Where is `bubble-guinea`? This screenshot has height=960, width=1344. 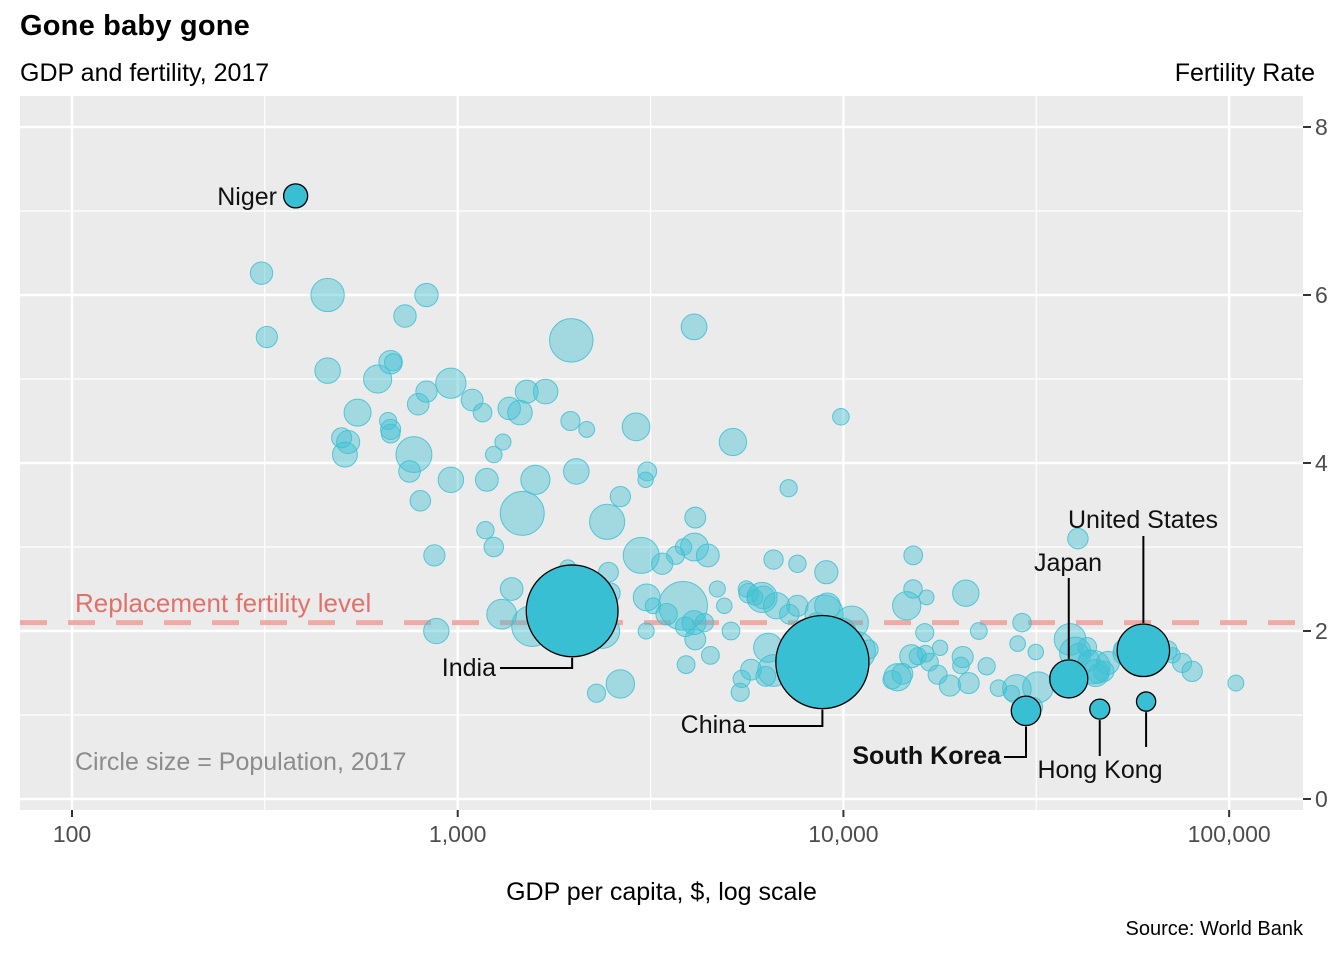 bubble-guinea is located at coordinates (418, 404).